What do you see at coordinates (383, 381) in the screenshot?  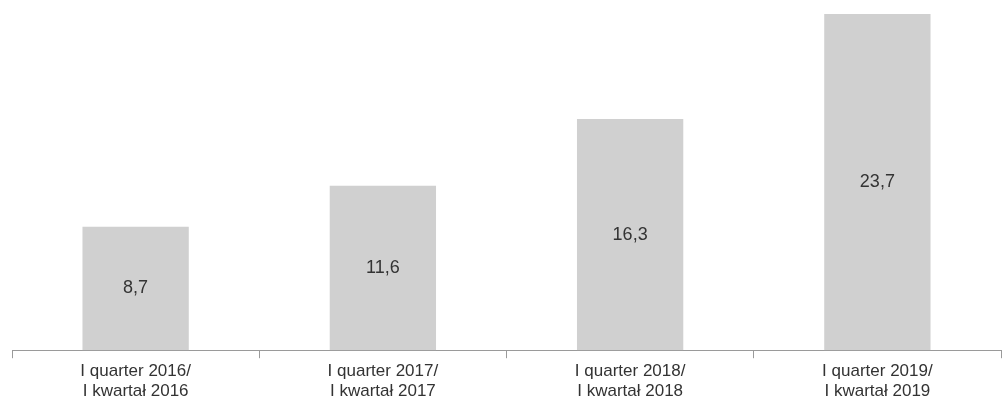 I see `x-tick-label: I quarter 2017/ I kwartał 2017` at bounding box center [383, 381].